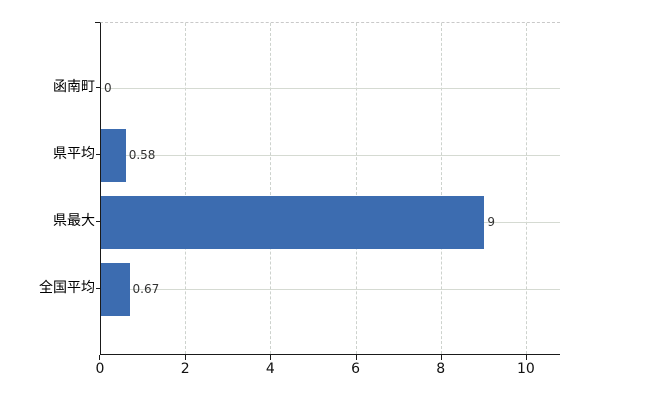  What do you see at coordinates (146, 289) in the screenshot?
I see `bar-value-label: 0.67` at bounding box center [146, 289].